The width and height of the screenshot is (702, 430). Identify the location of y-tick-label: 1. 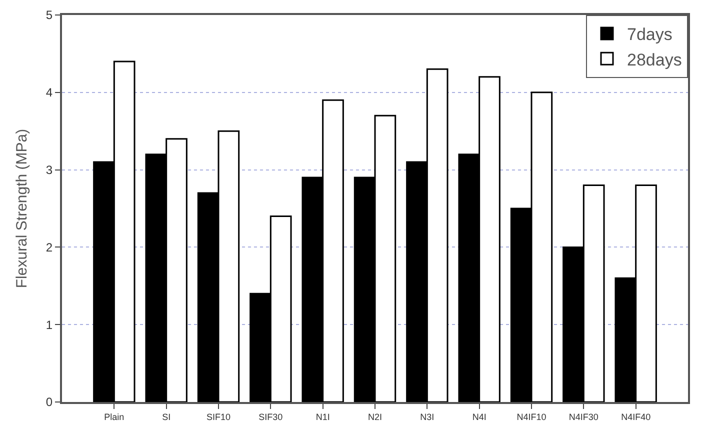
(49, 325).